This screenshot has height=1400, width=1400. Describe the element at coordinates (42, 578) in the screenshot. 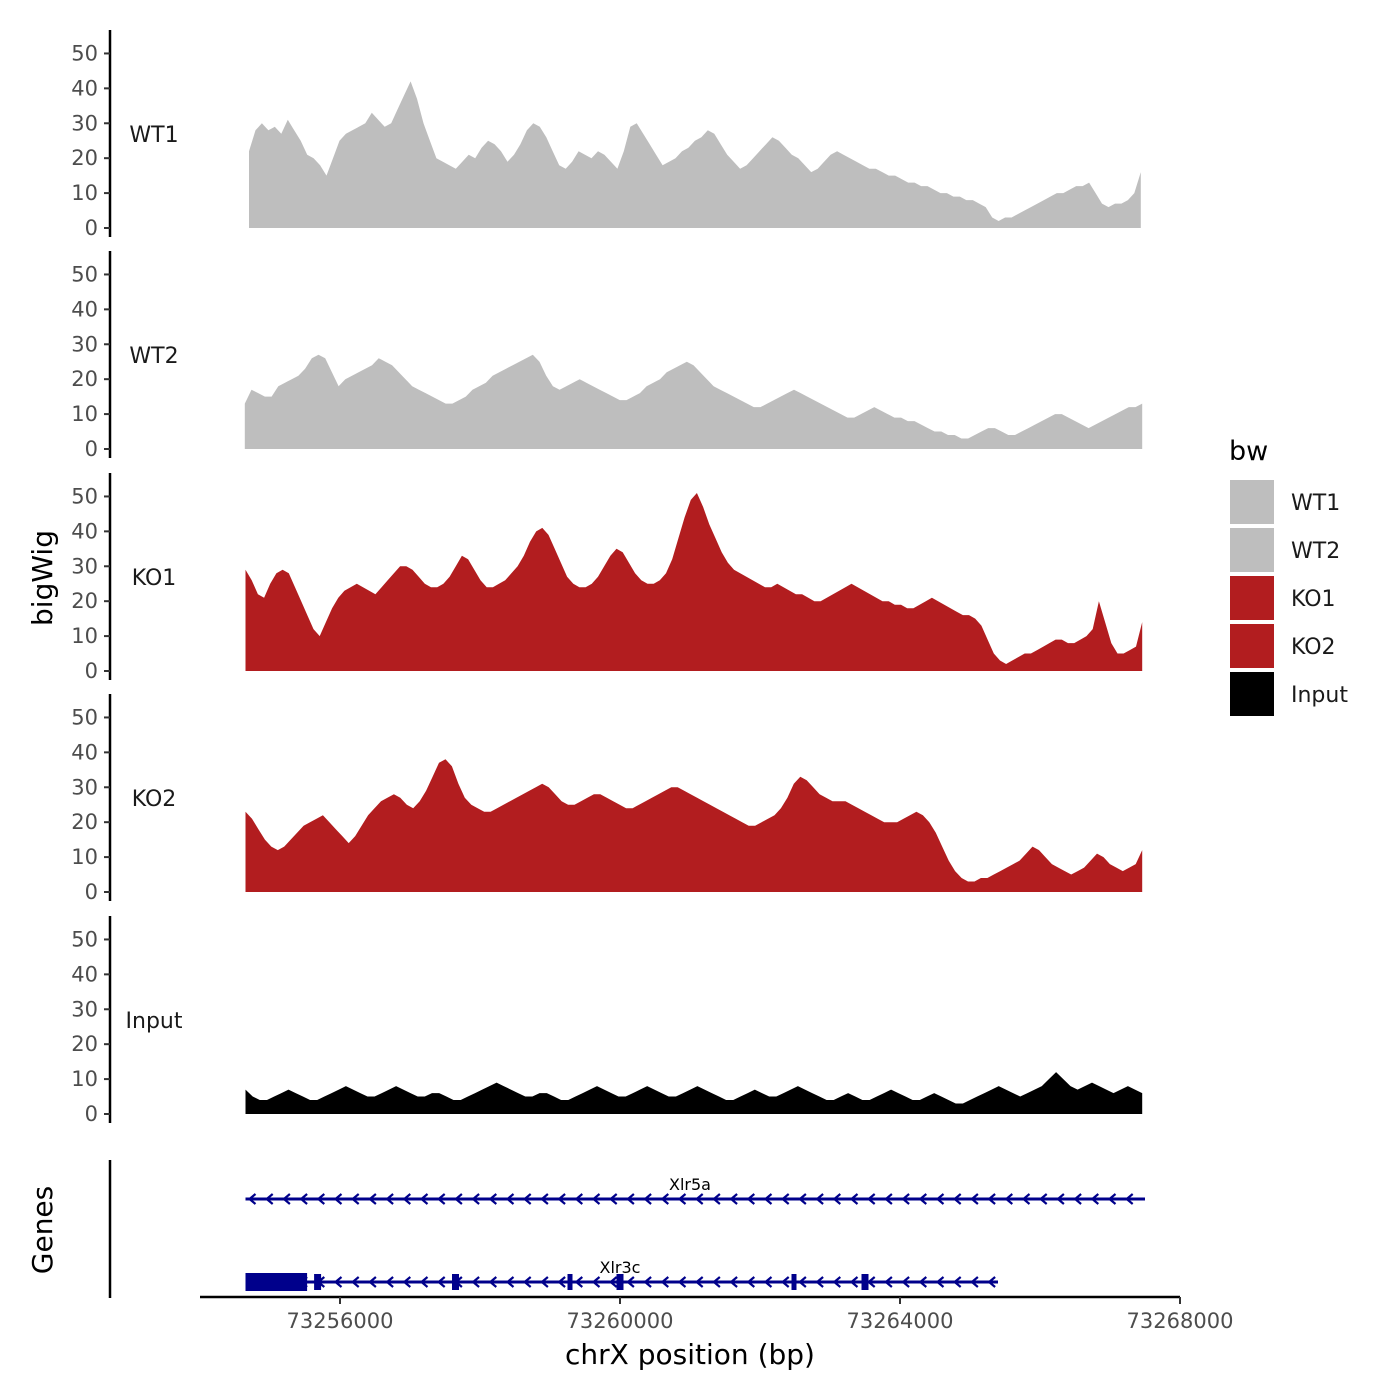

I see `y-axis-title: bigWig` at that location.